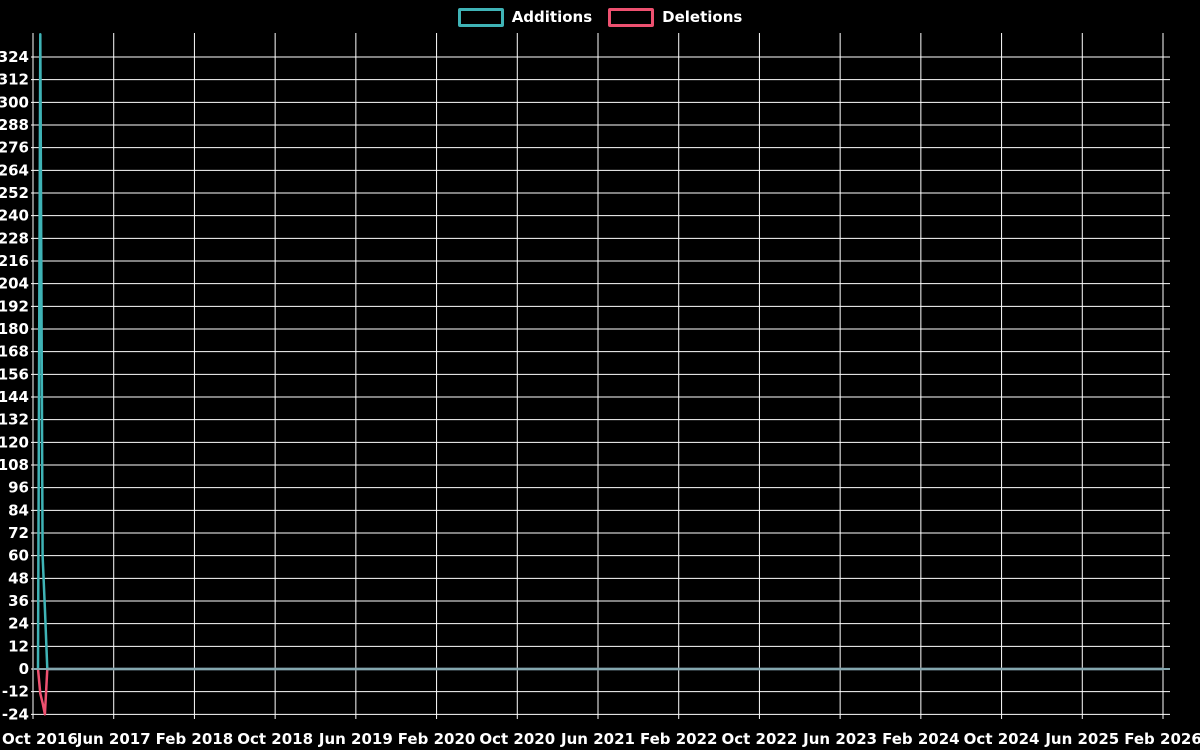  I want to click on x-axis-tick-label: Feb 2026, so click(1162, 739).